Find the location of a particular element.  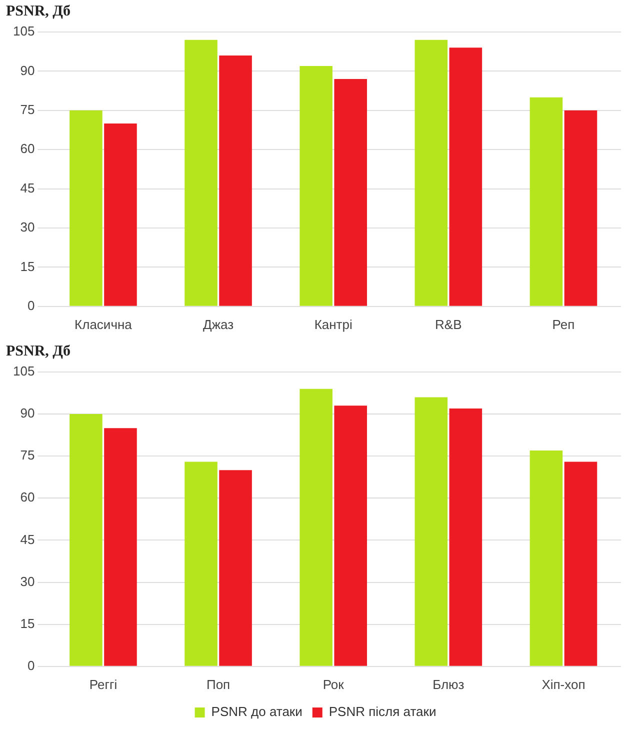

x-tick-label: Реггі is located at coordinates (103, 684).